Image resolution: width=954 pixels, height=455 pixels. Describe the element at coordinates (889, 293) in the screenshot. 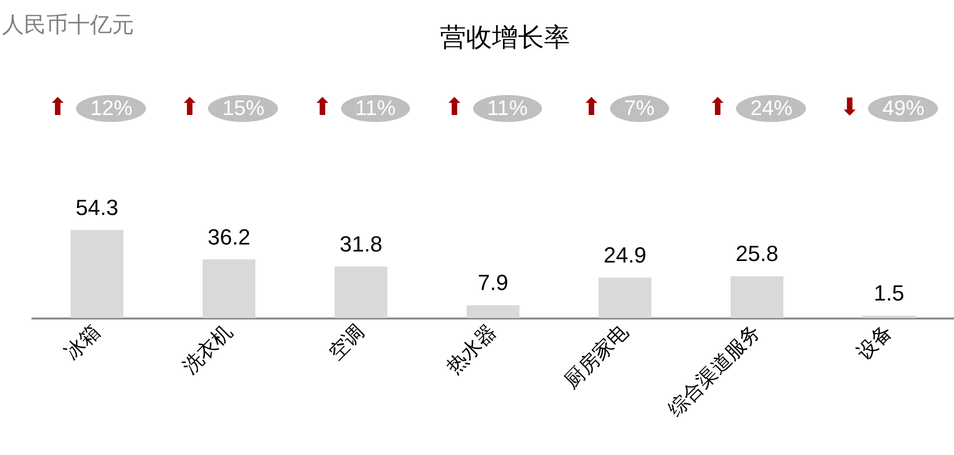

I see `data-label: 1.5` at that location.